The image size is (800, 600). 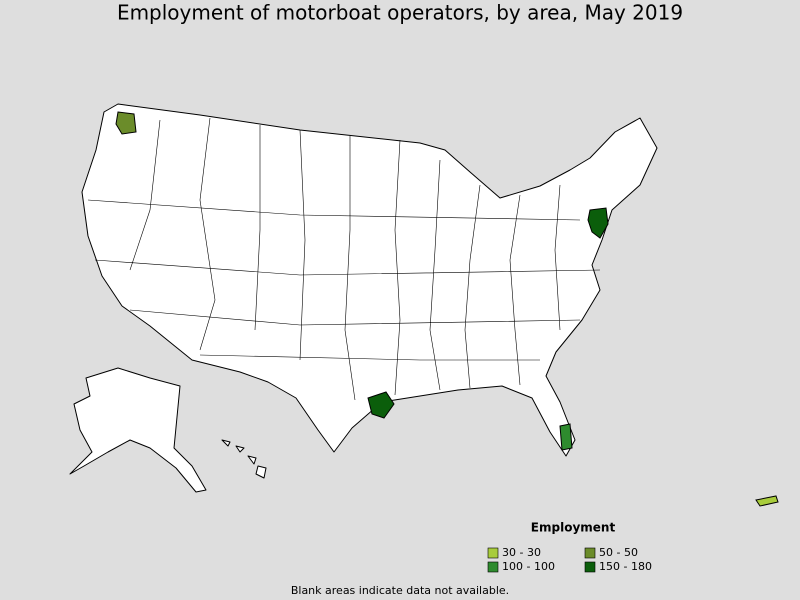 I want to click on legend-label: 30 - 30, so click(x=521, y=552).